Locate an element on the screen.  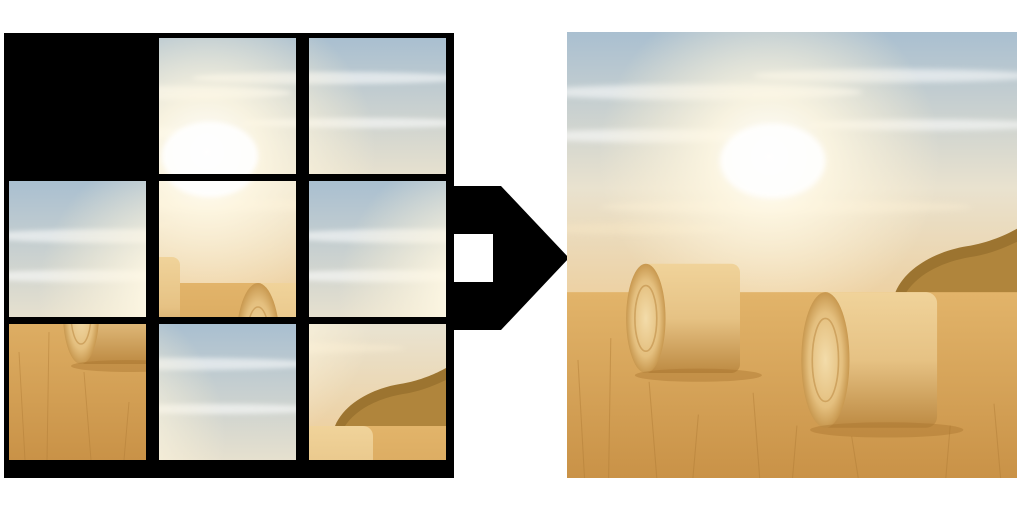
empty-tile-slot is located at coordinates (77, 106).